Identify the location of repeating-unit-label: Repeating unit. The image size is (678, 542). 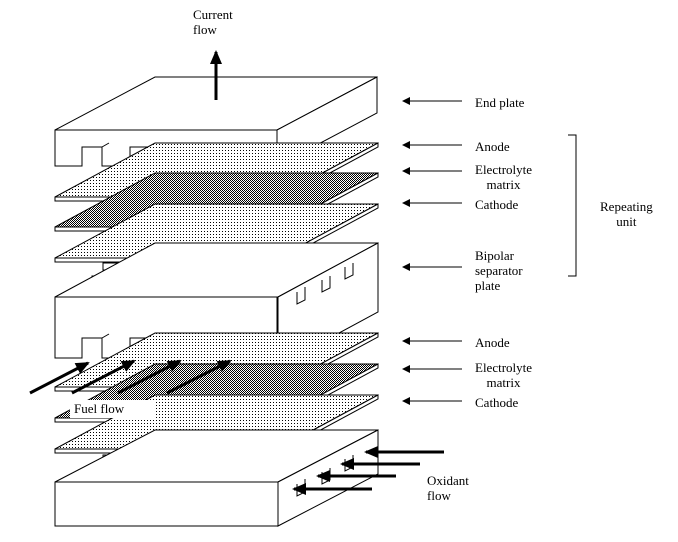
(626, 214).